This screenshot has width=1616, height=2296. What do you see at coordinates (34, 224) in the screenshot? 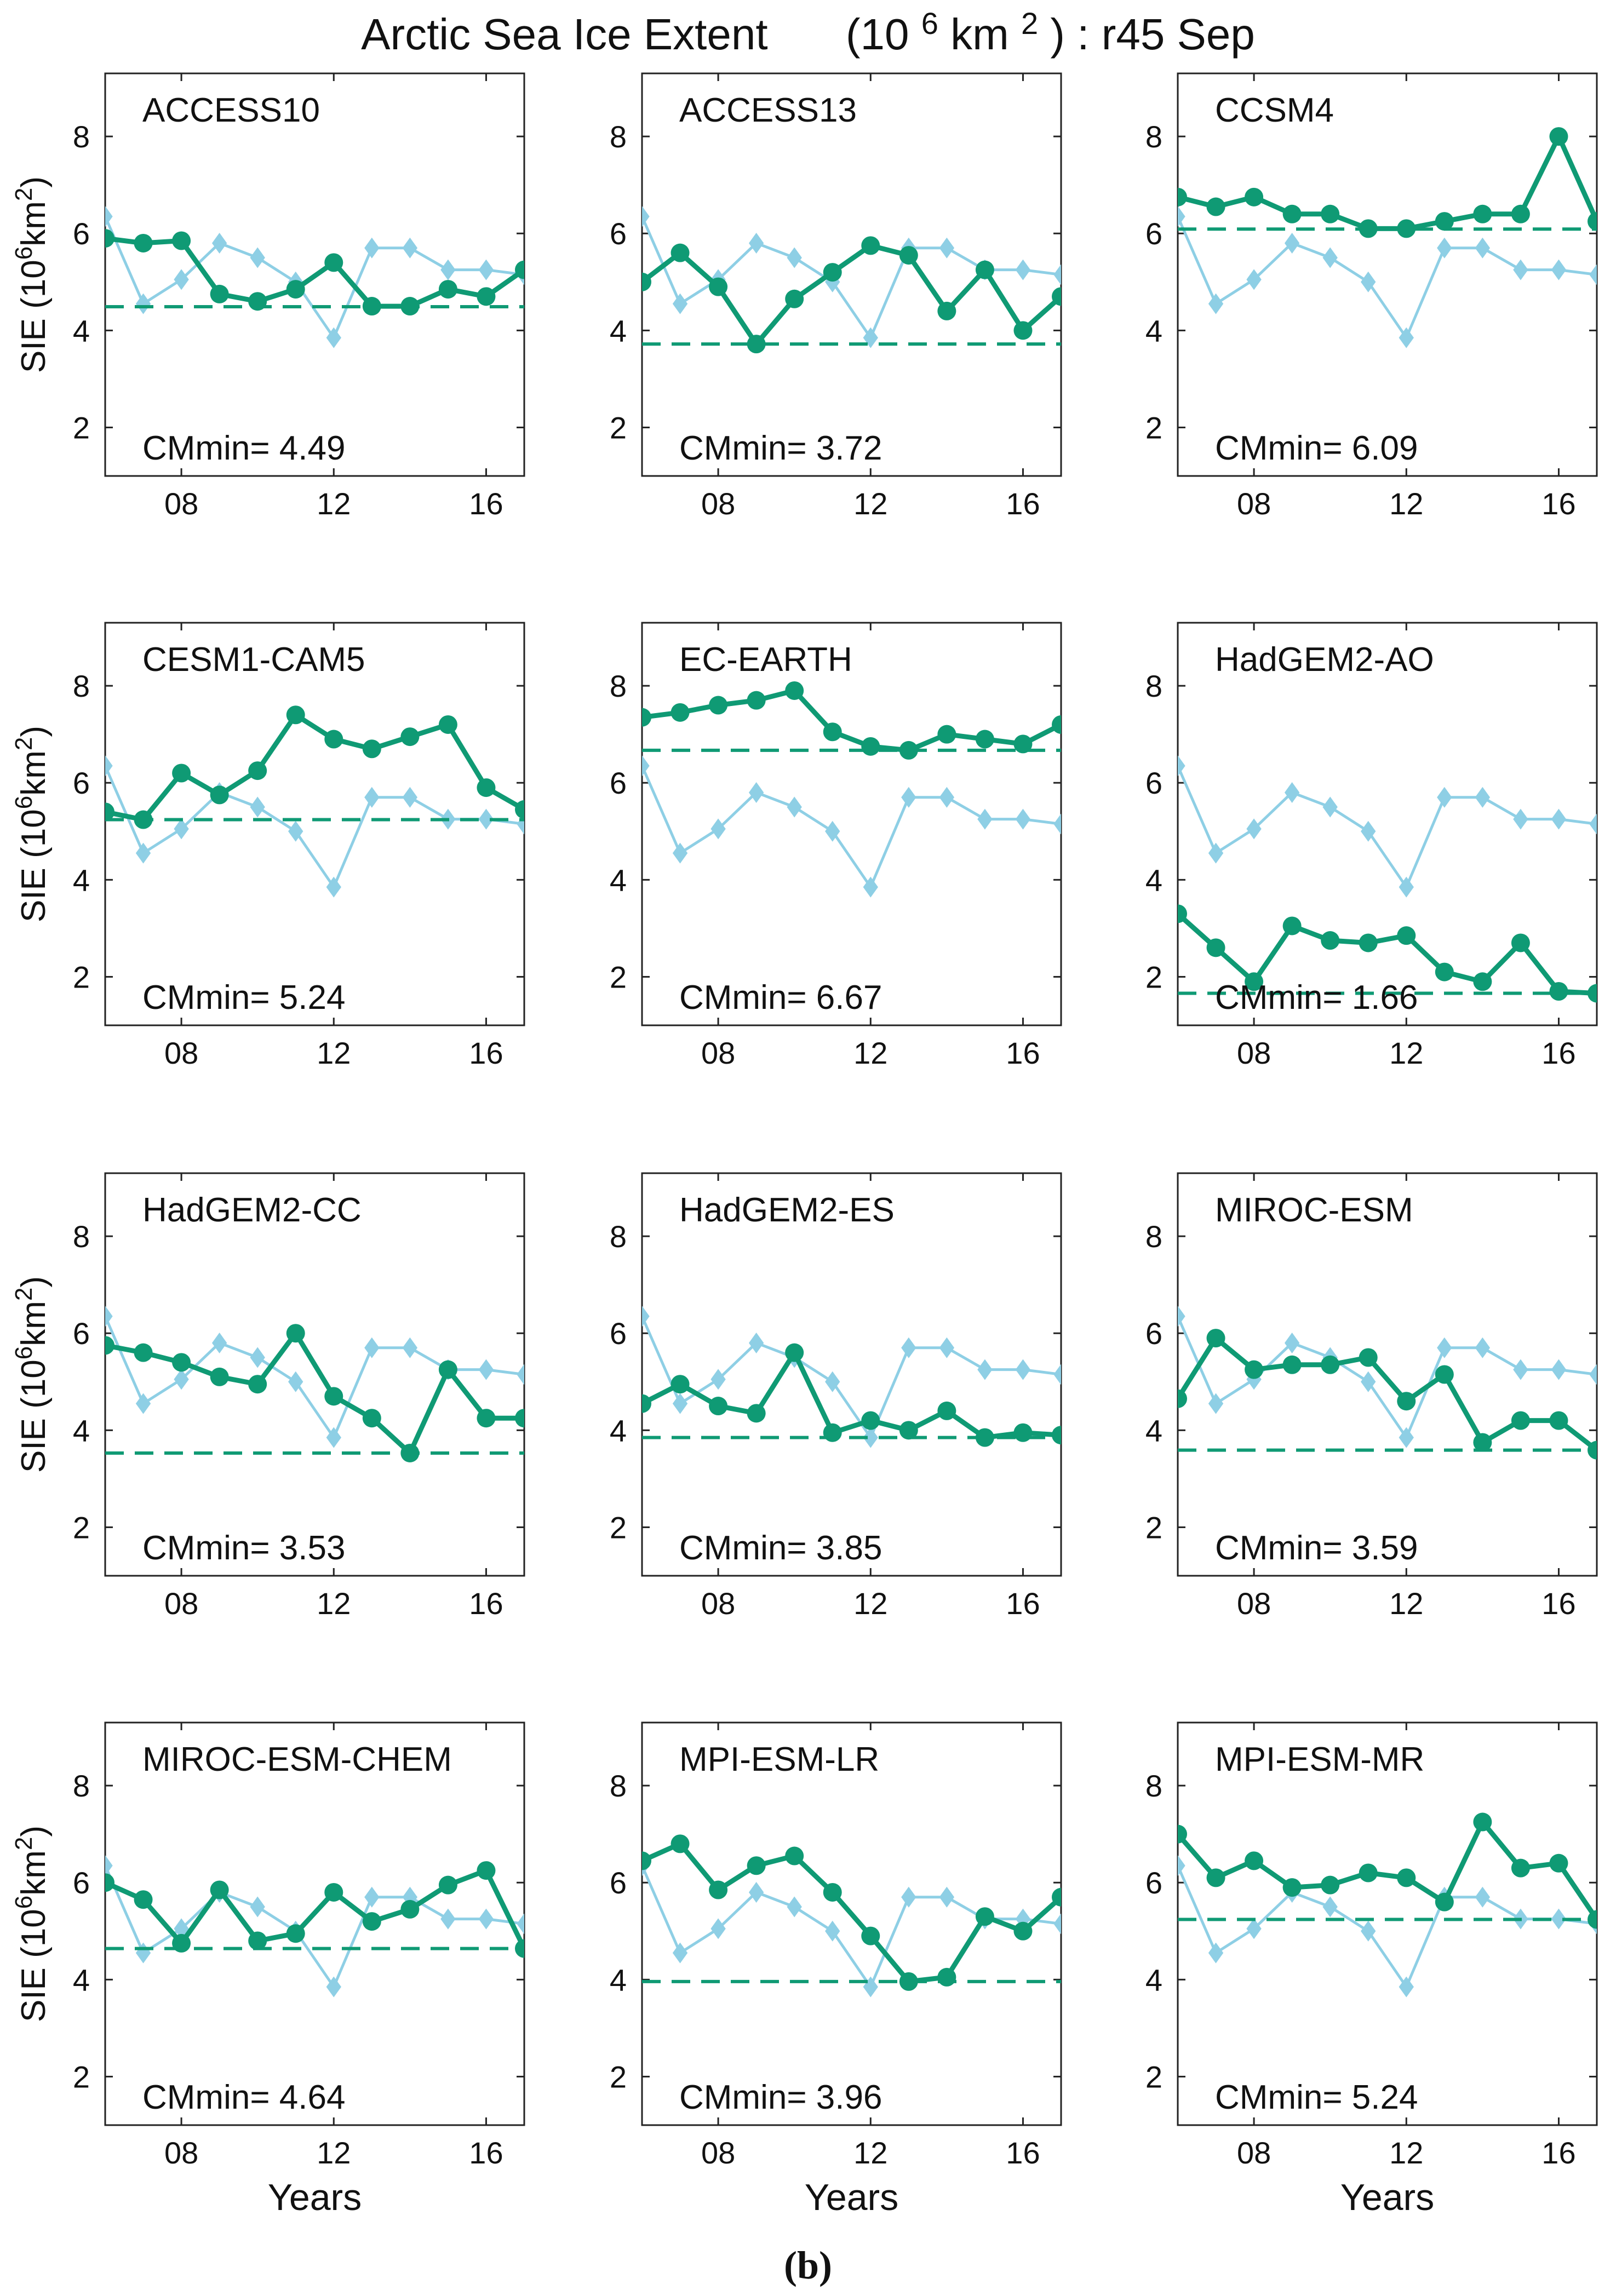
I see `y-axis-label-part: km` at bounding box center [34, 224].